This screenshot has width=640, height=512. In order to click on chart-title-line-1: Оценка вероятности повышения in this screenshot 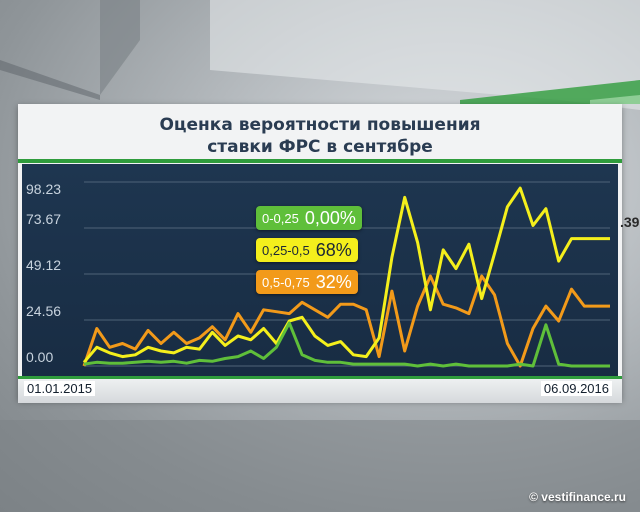, I will do `click(320, 125)`.